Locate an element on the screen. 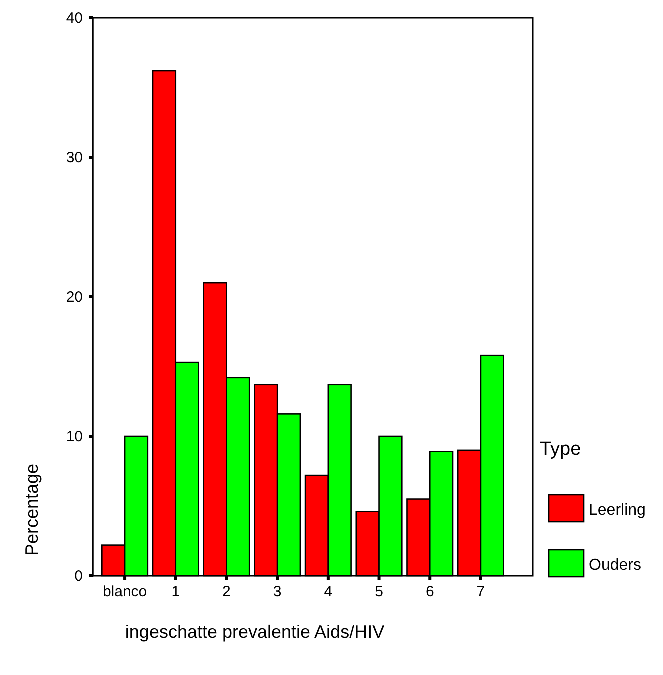  x-axis-title: ingeschatte prevalentie Aids/HIV is located at coordinates (255, 632).